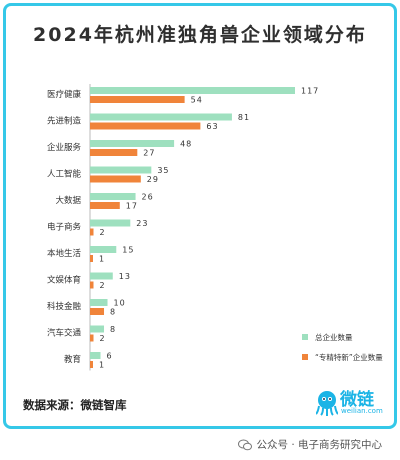 This screenshot has height=460, width=400. What do you see at coordinates (148, 197) in the screenshot?
I see `data-label: 26` at bounding box center [148, 197].